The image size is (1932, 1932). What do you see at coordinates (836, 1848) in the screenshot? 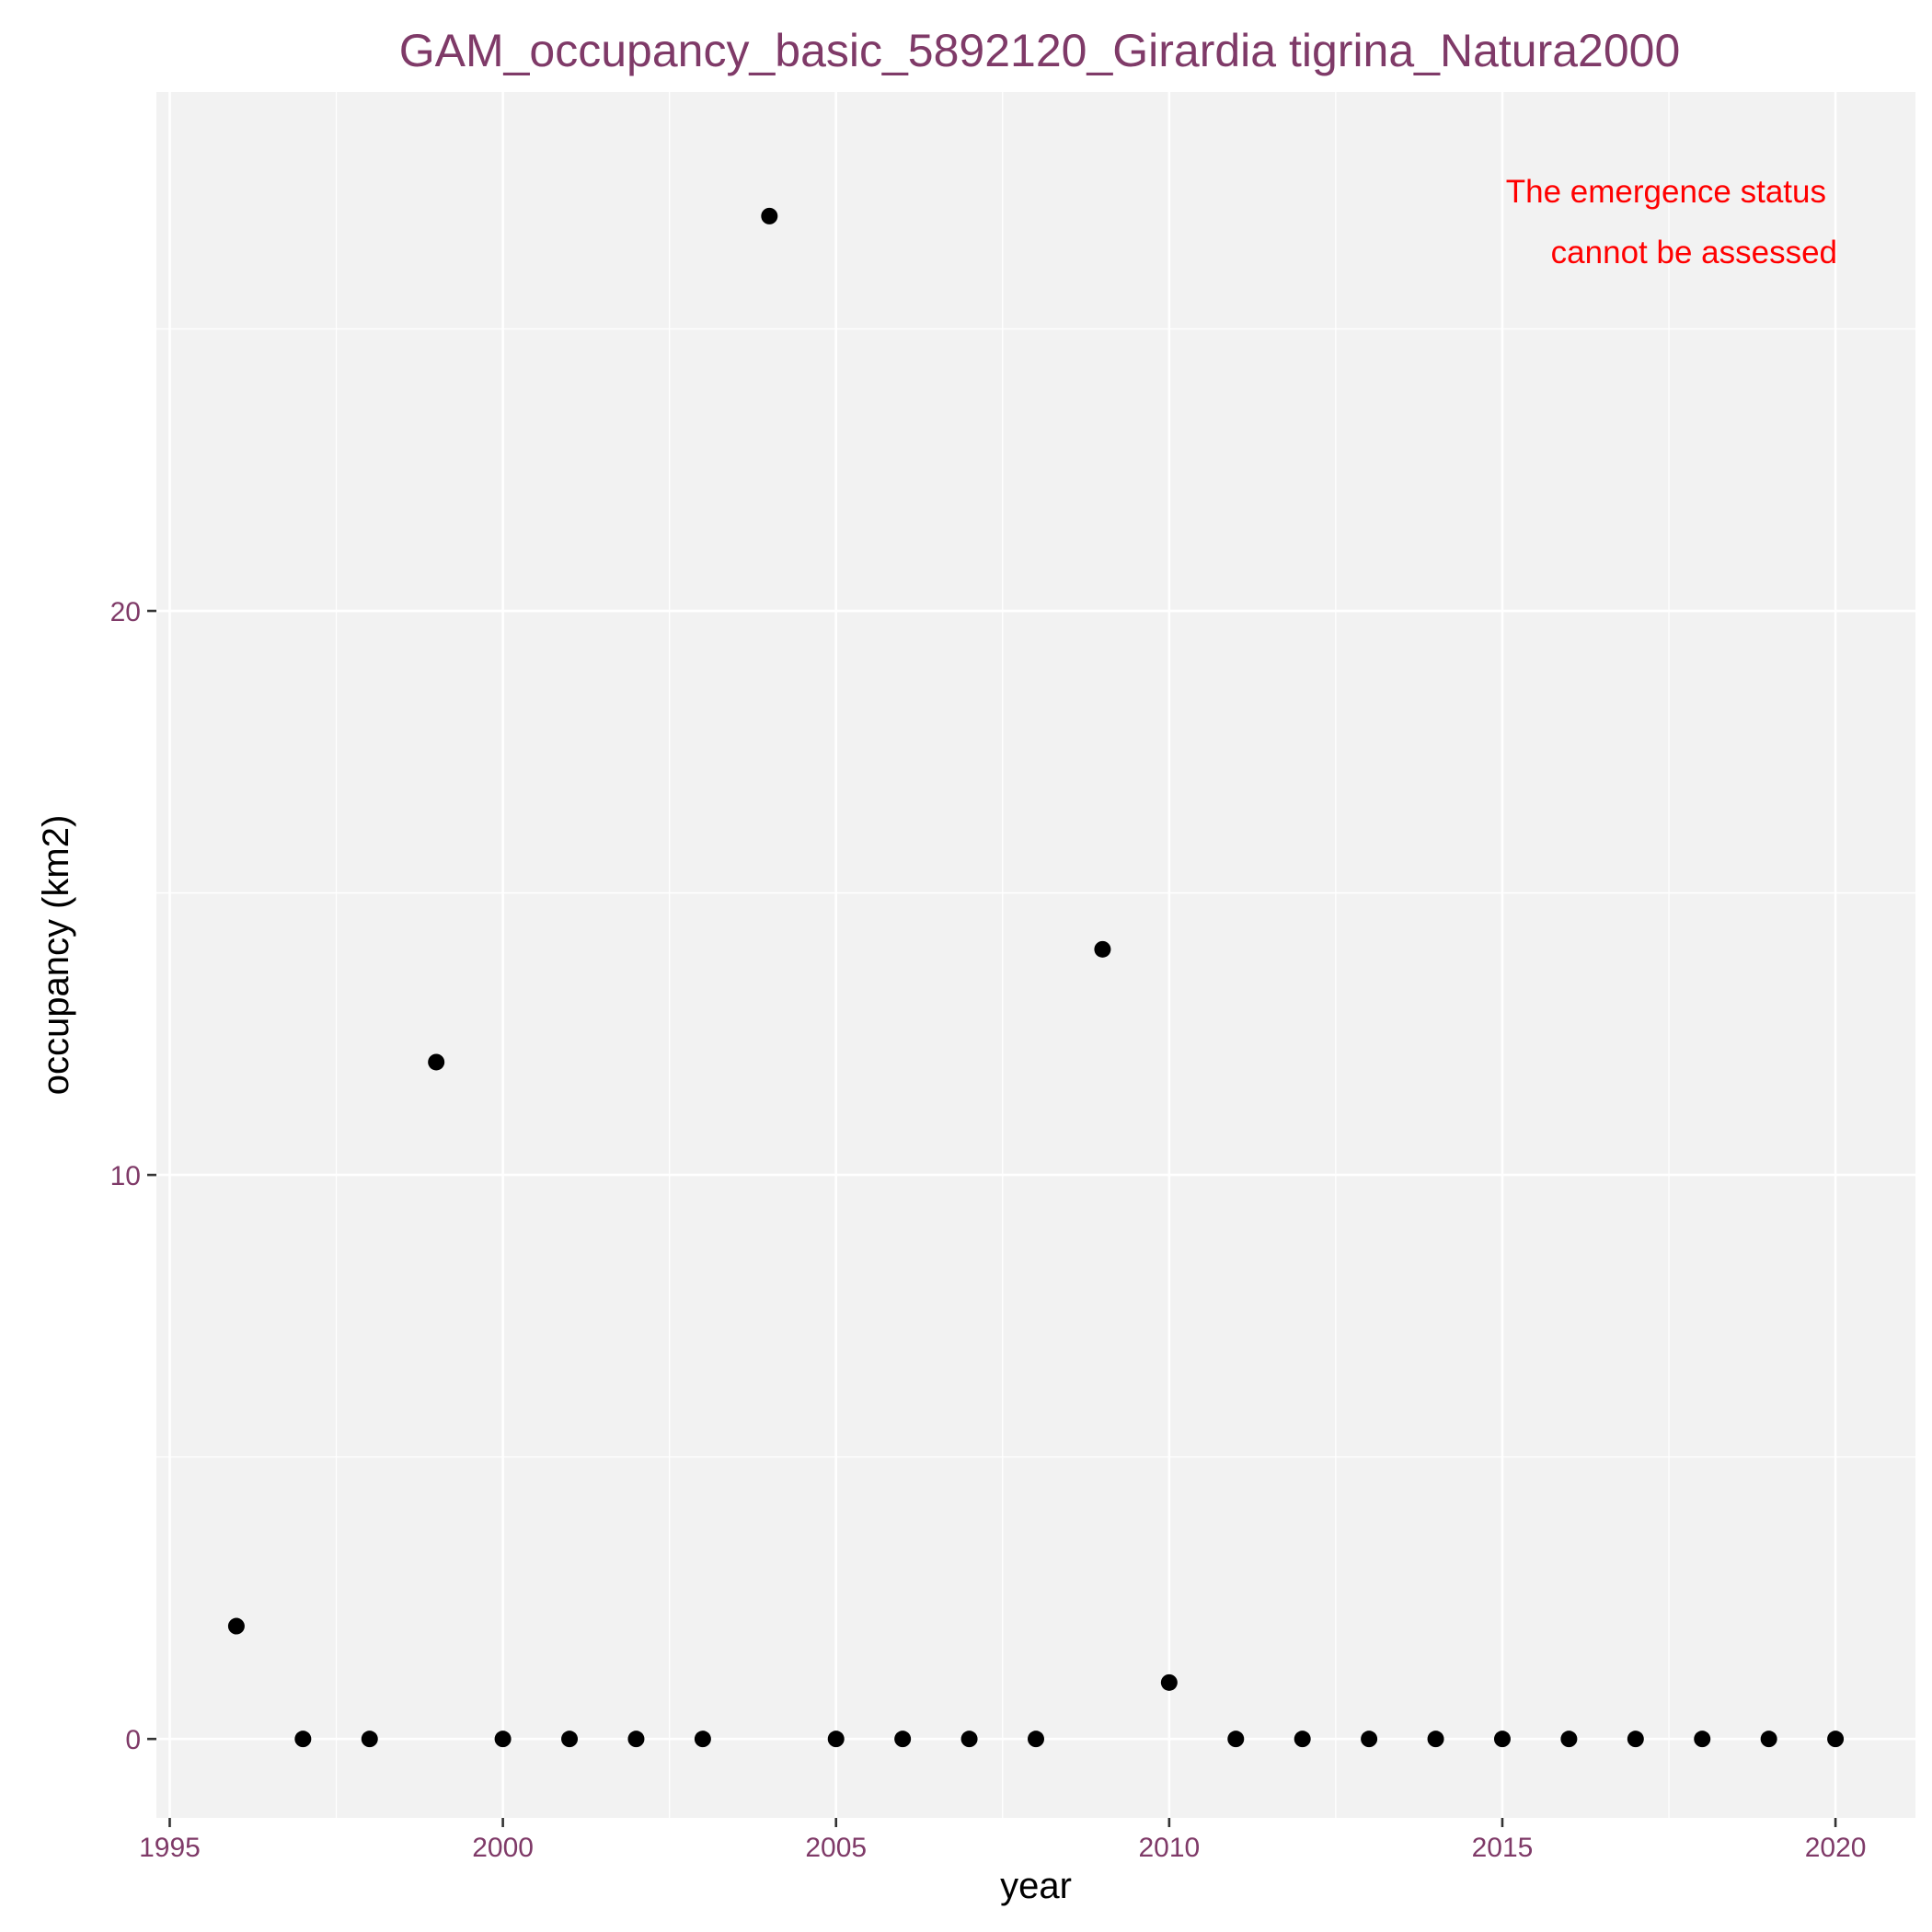
I see `x-tick-label: 2005` at bounding box center [836, 1848].